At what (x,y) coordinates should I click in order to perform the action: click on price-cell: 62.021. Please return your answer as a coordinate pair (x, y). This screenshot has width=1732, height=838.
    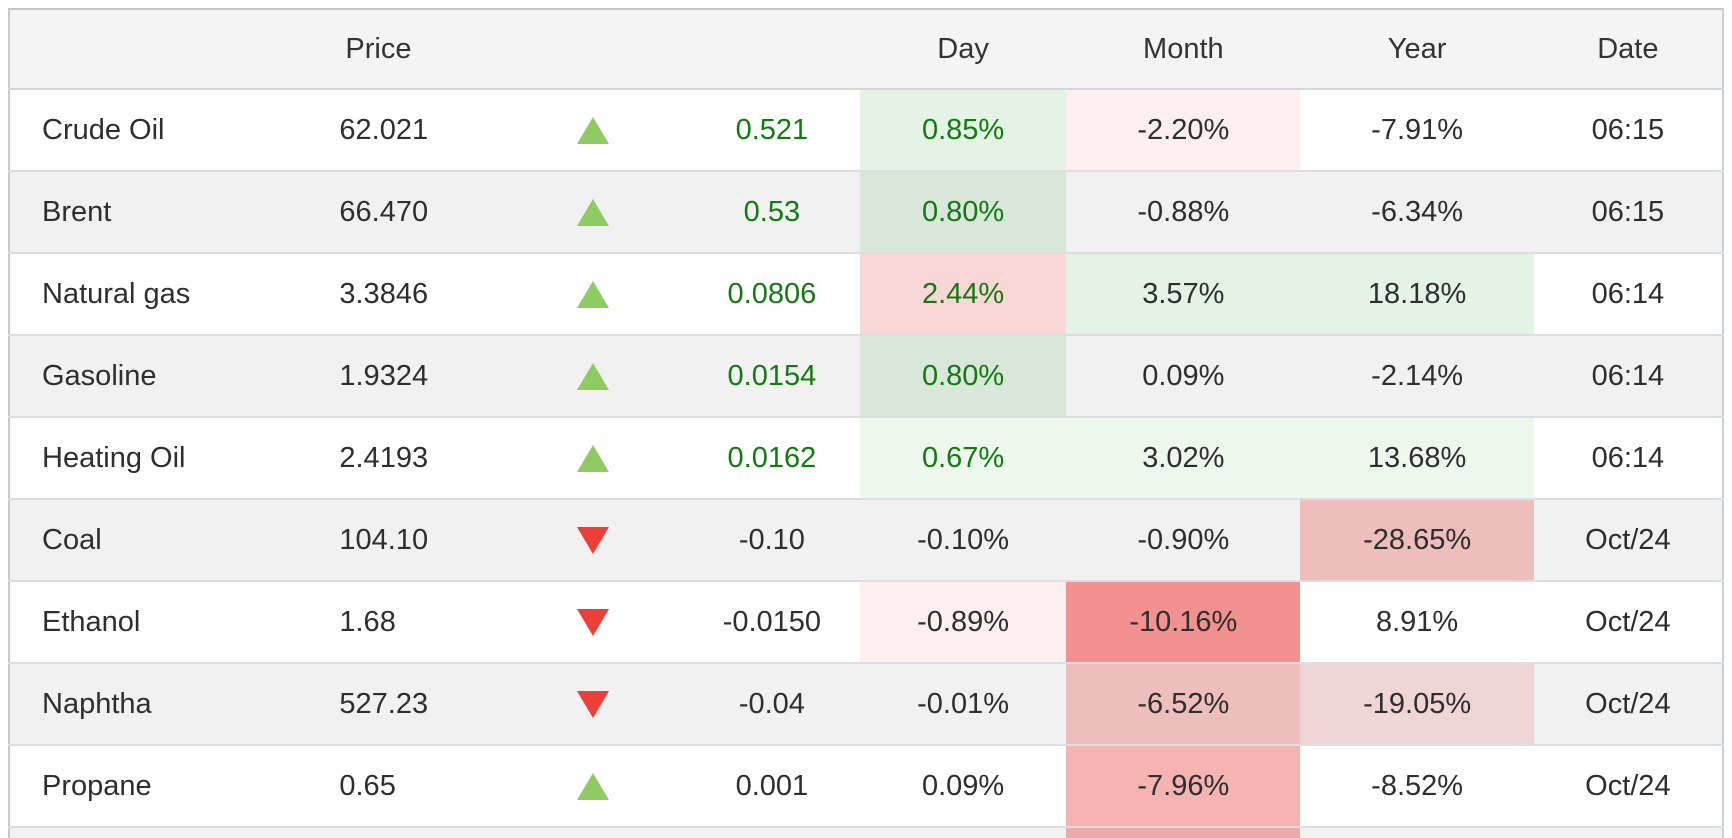
    Looking at the image, I should click on (384, 129).